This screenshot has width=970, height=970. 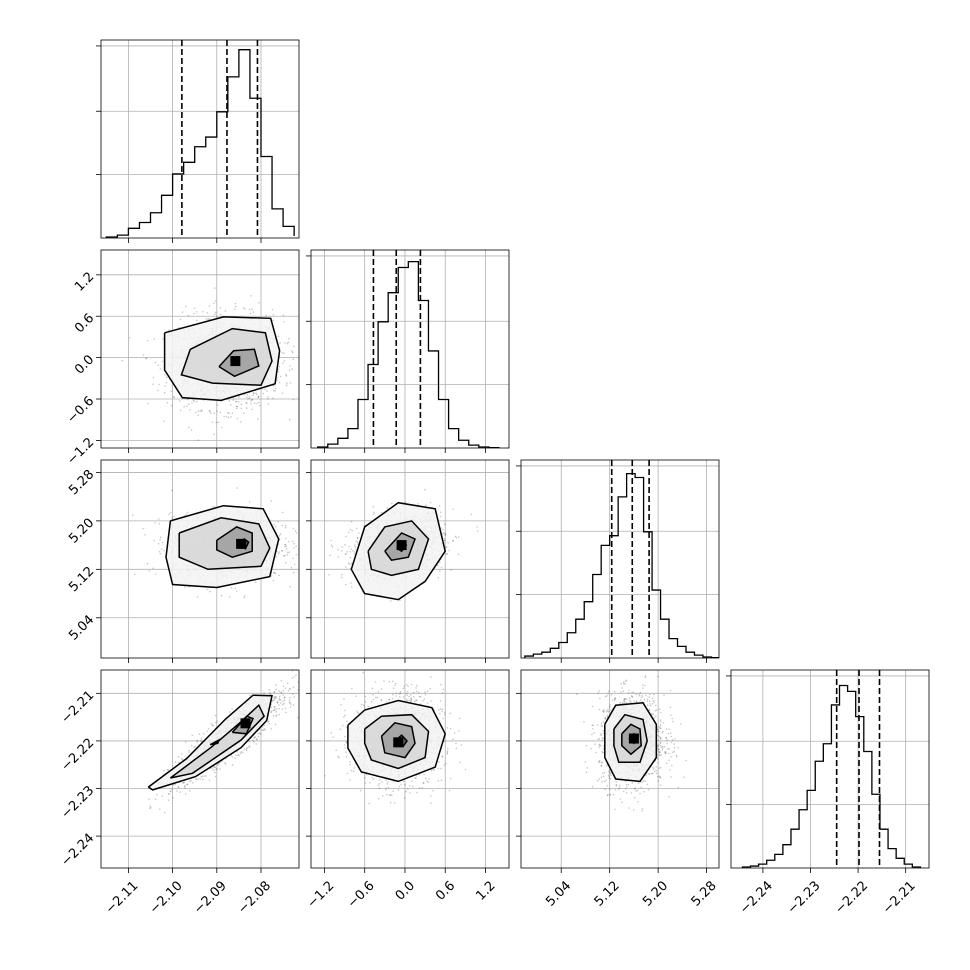 I want to click on y-tick-label: −2.22, so click(x=78, y=755).